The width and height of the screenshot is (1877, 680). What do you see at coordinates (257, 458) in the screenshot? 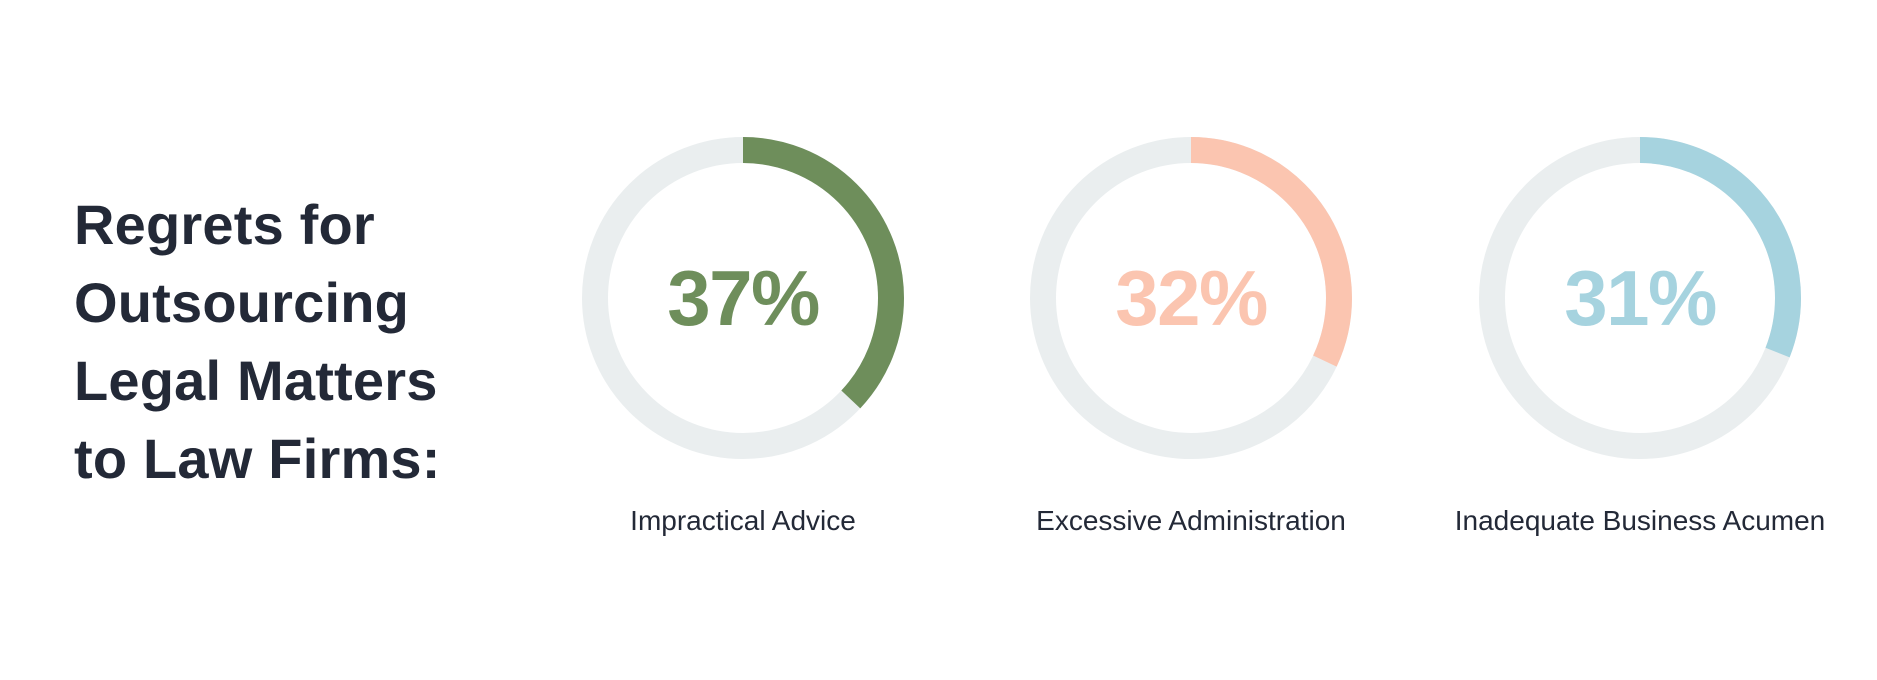
I see `page-title-line: to Law Firms:` at bounding box center [257, 458].